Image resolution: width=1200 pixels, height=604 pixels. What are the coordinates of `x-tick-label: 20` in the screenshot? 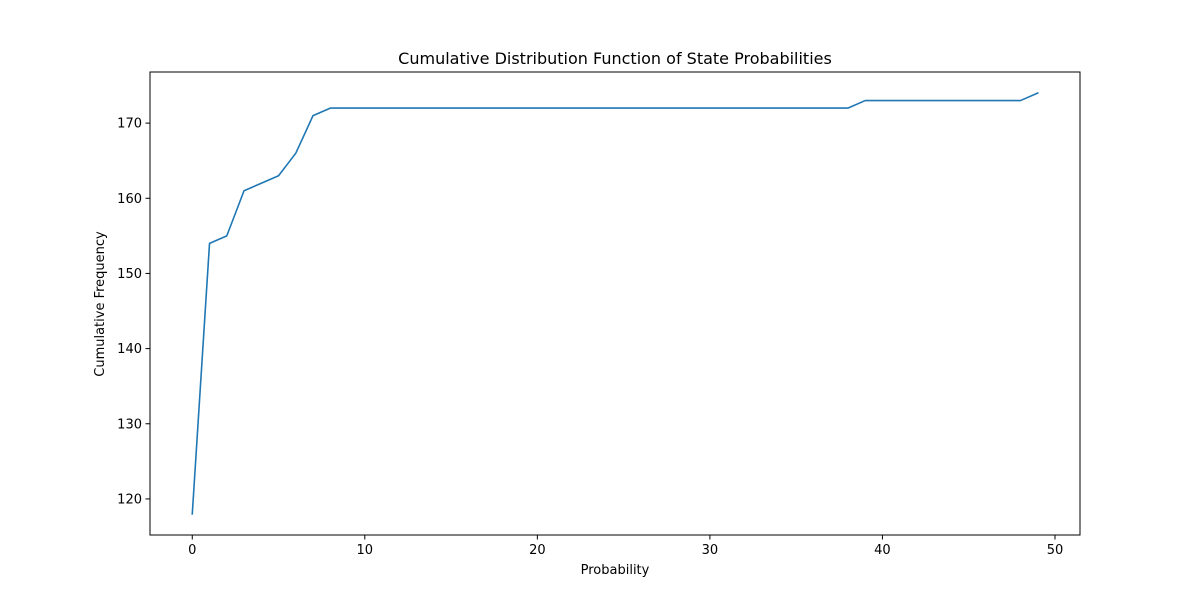 It's located at (537, 550).